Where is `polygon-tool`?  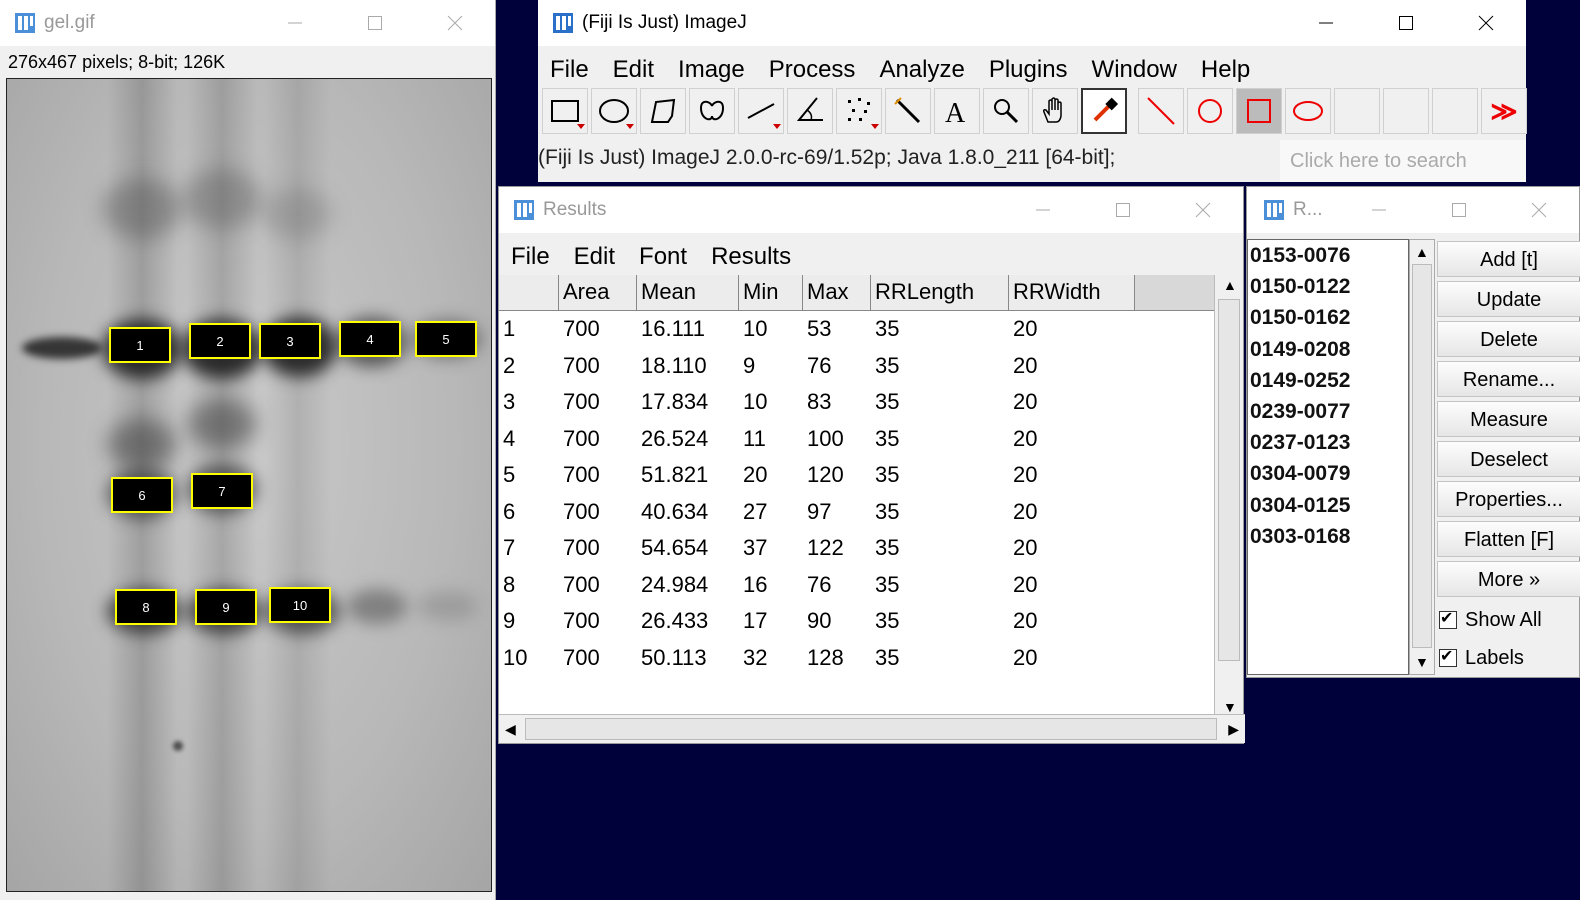 polygon-tool is located at coordinates (663, 111).